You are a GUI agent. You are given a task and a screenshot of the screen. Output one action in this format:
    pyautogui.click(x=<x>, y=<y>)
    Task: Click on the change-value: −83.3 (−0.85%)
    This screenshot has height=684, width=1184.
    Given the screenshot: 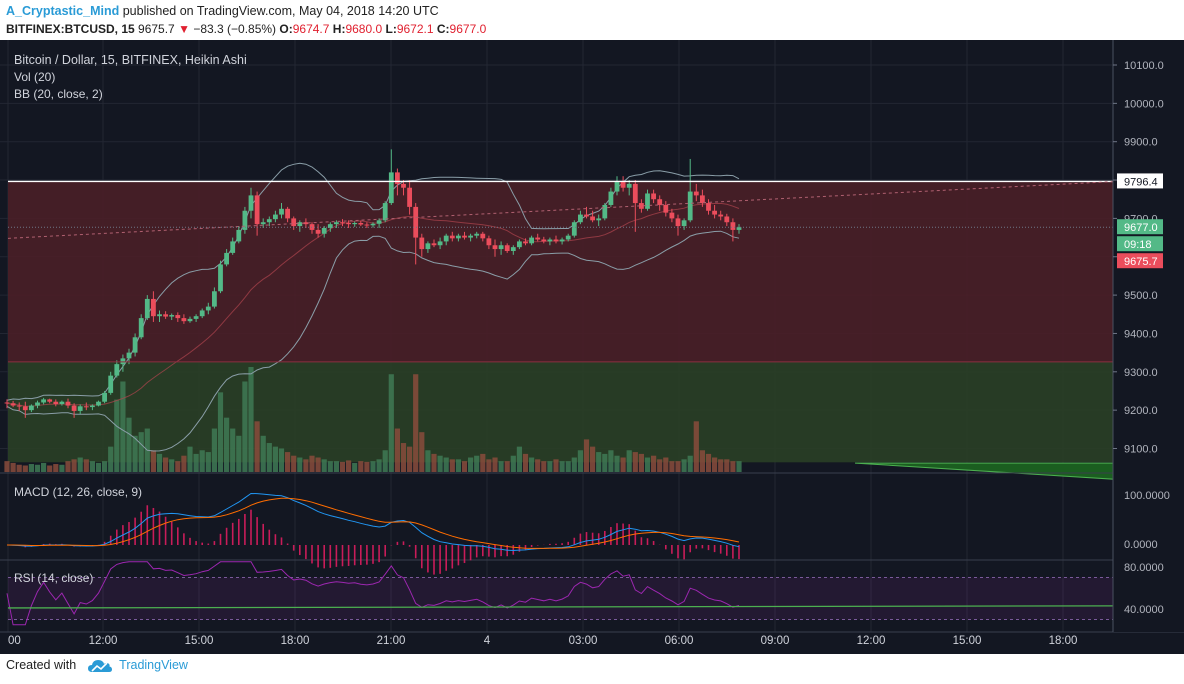 What is the action you would take?
    pyautogui.click(x=235, y=29)
    